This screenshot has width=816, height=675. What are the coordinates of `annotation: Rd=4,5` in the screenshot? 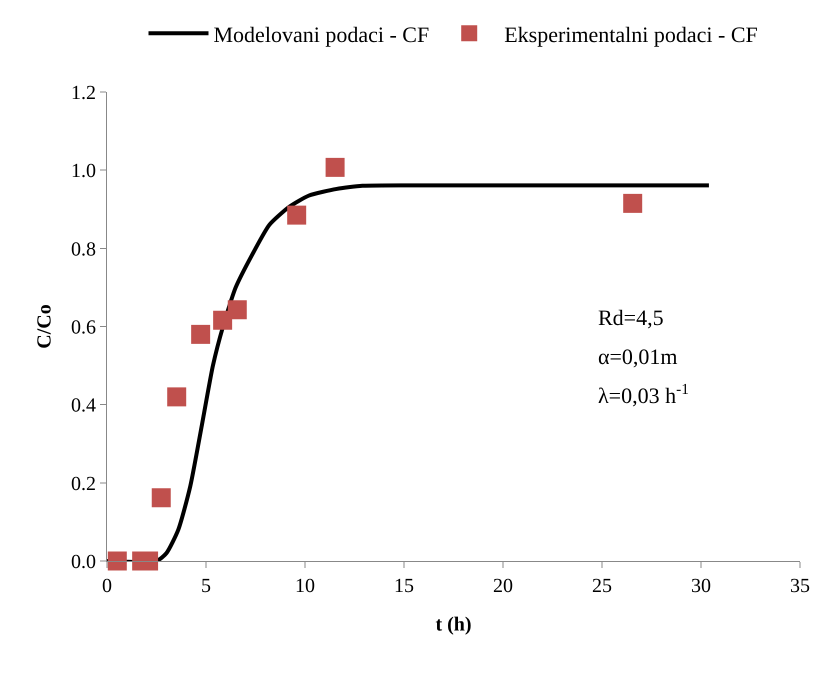 It's located at (631, 317).